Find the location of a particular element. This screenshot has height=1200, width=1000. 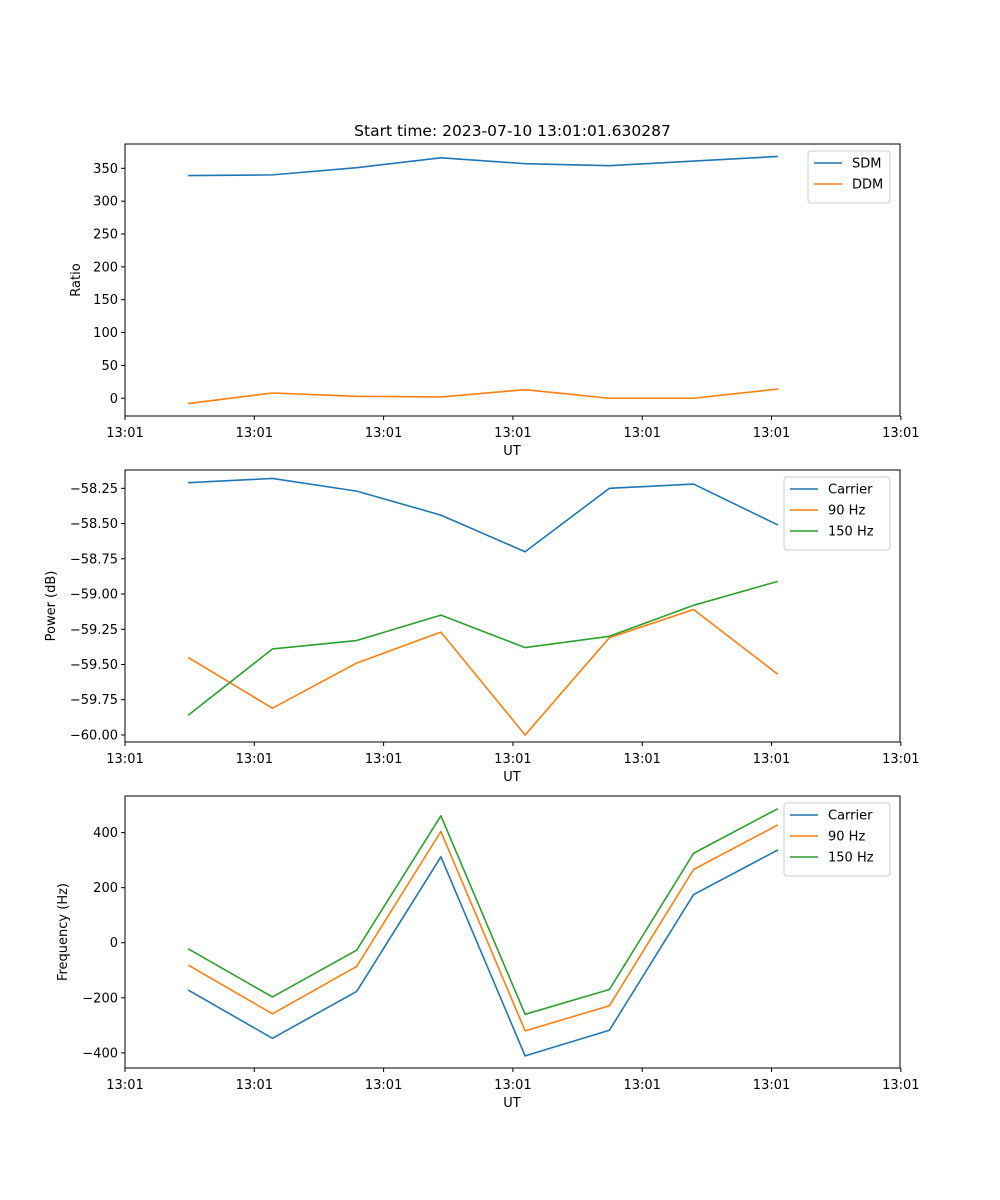

y-axis-label: Frequency (Hz) is located at coordinates (63, 932).